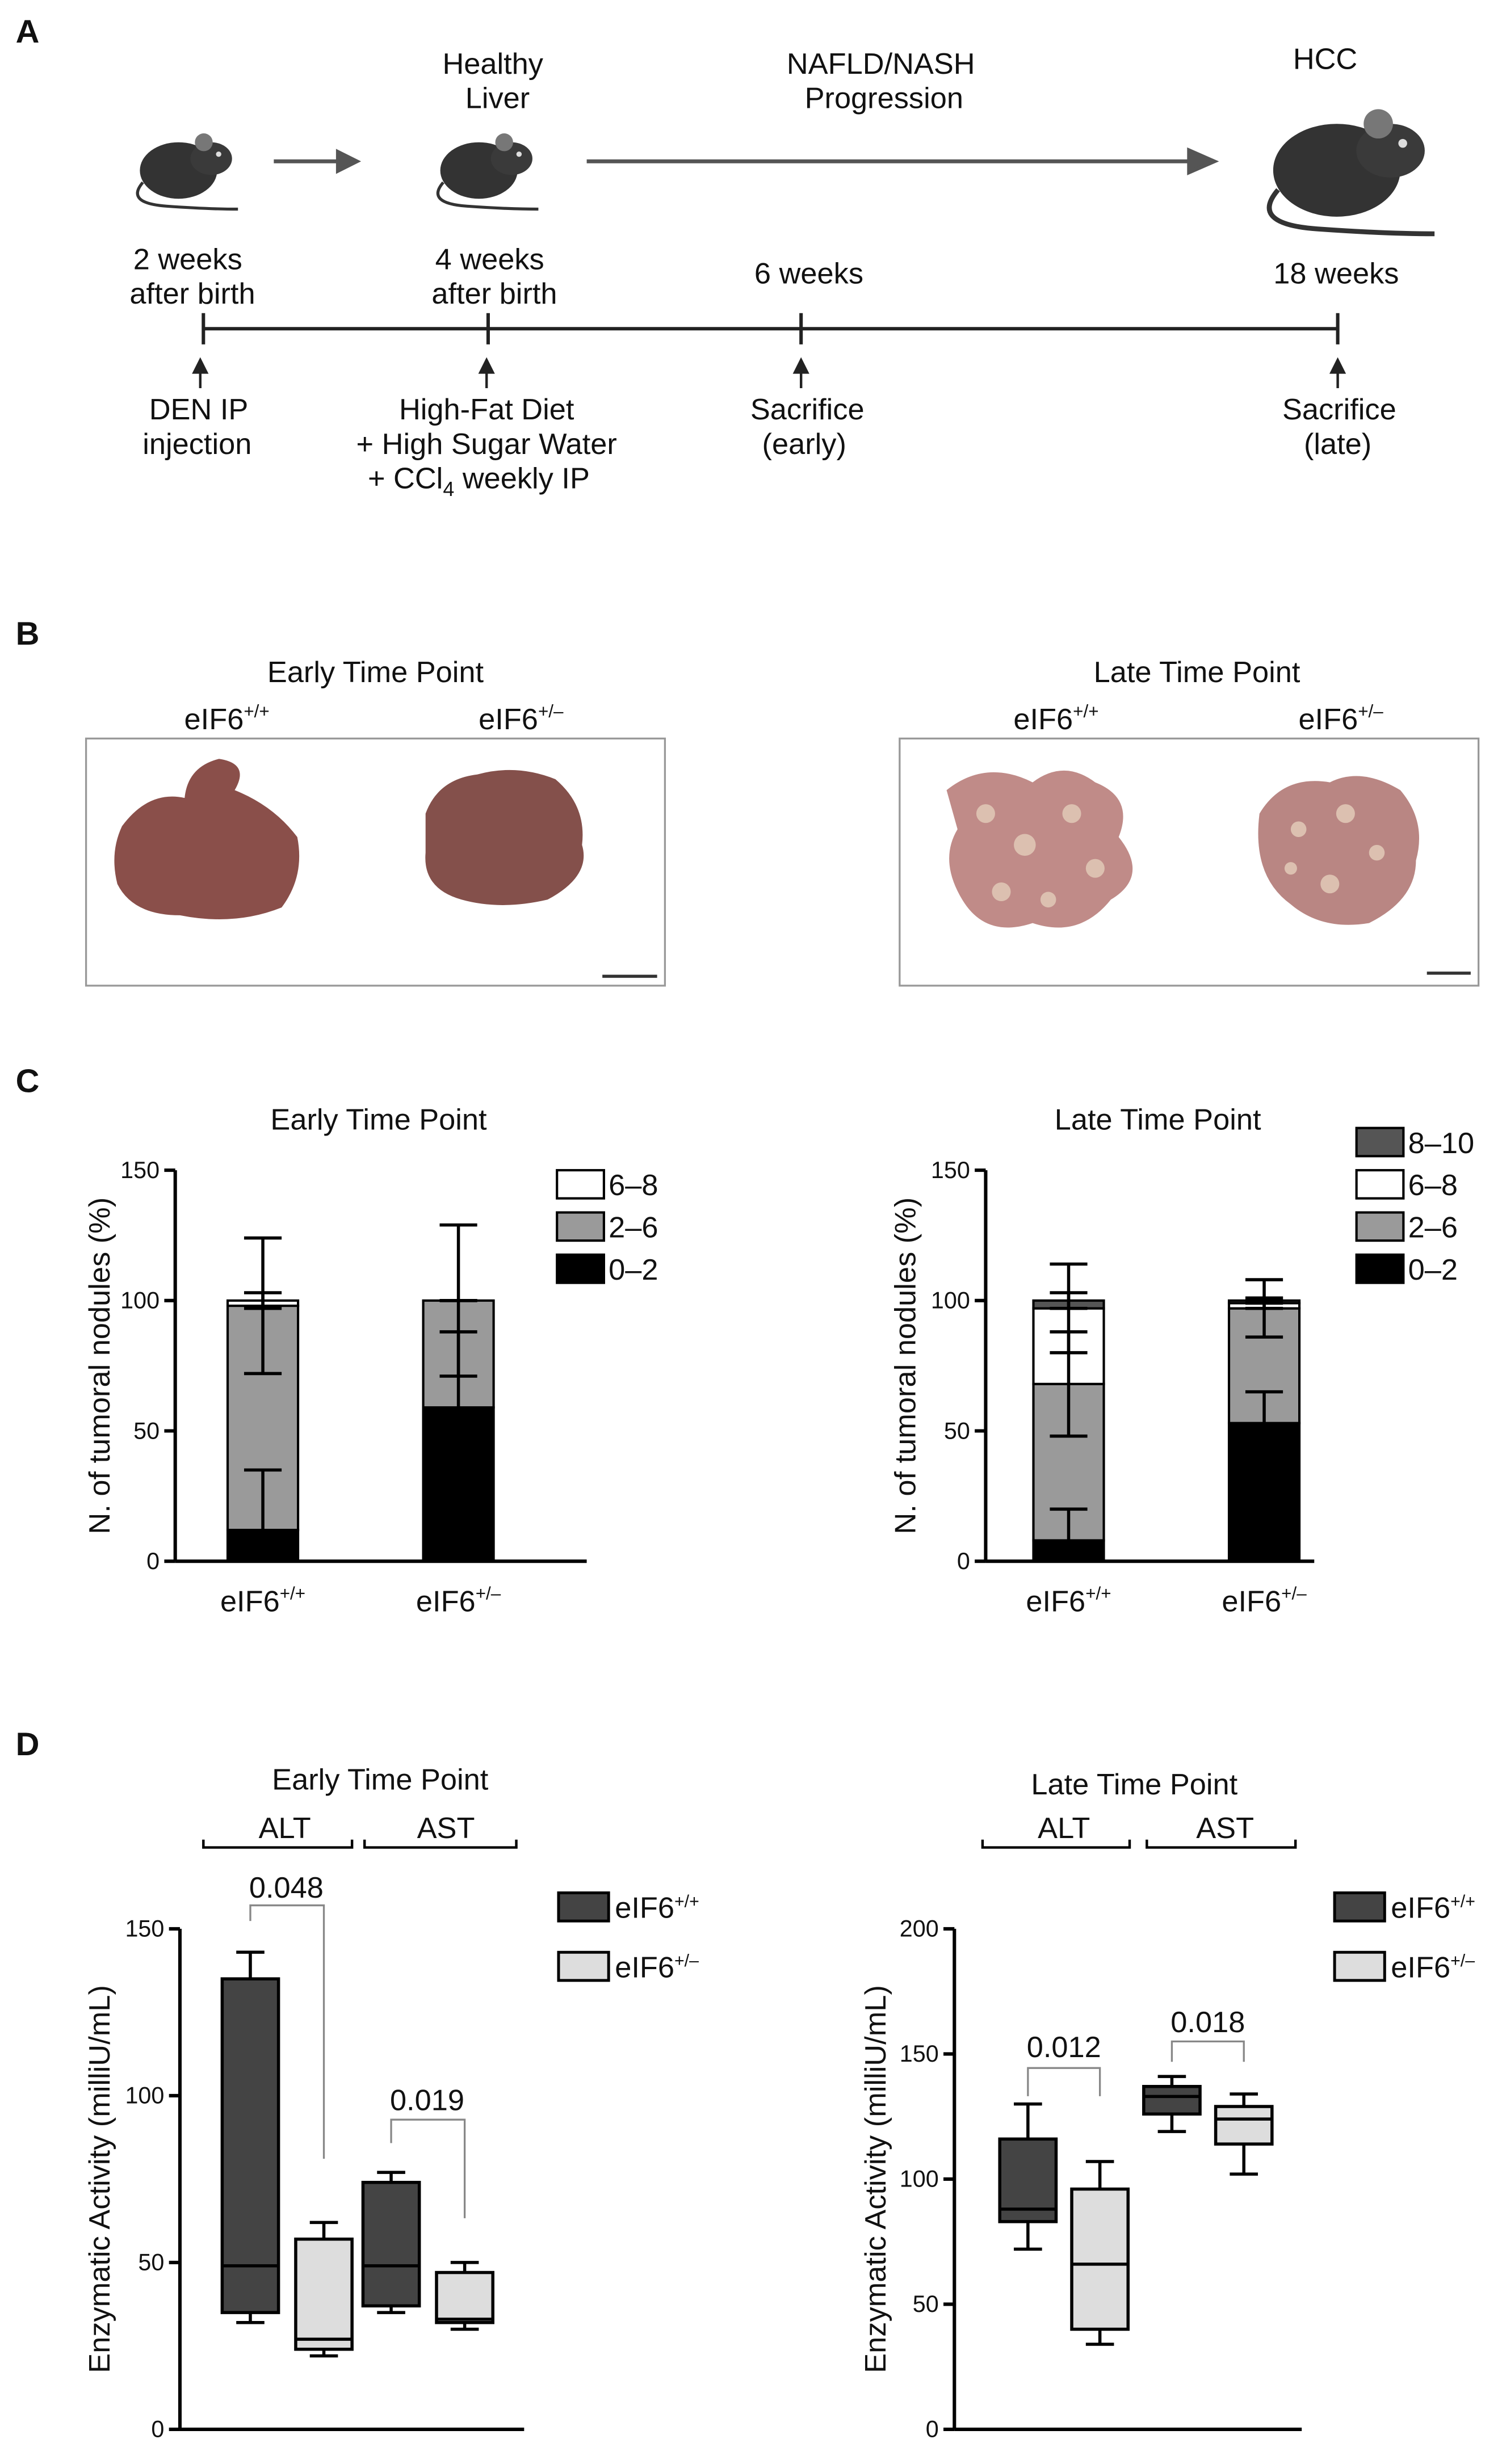  I want to click on panel-label: C, so click(28, 1081).